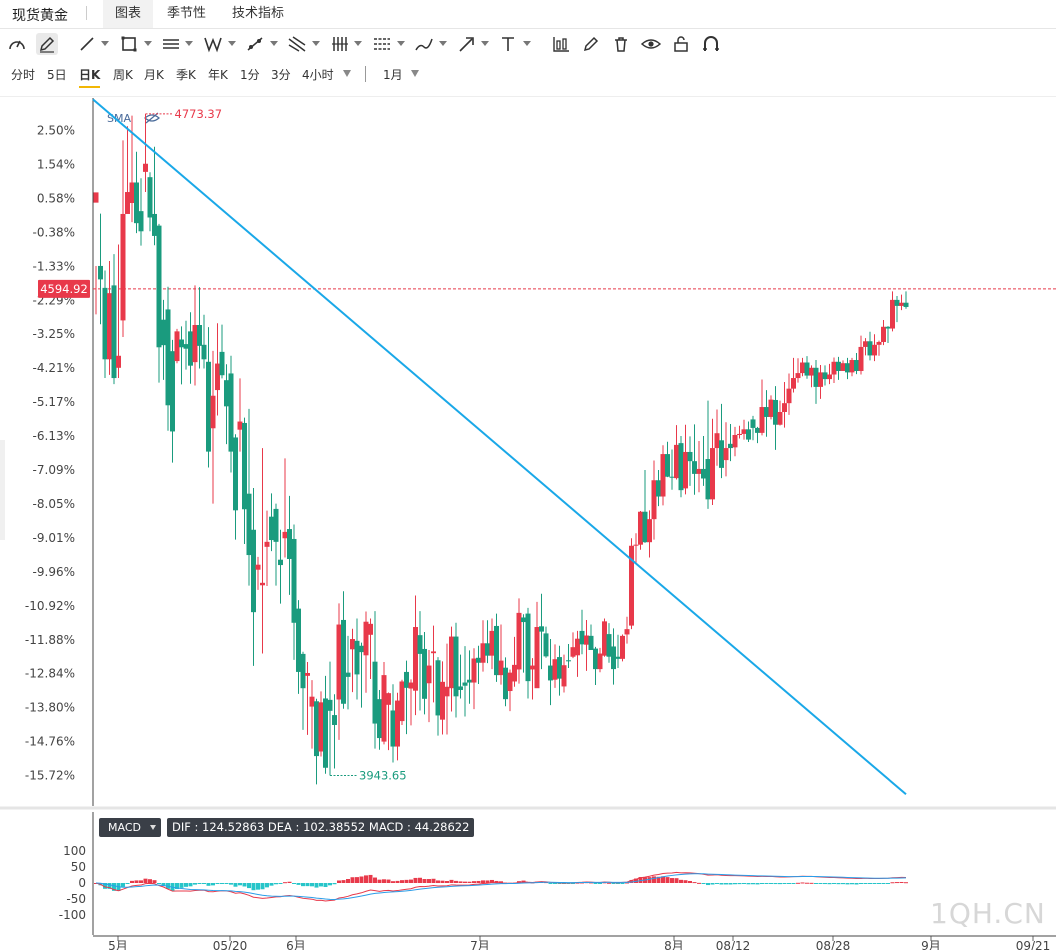 This screenshot has height=950, width=1056. Describe the element at coordinates (591, 44) in the screenshot. I see `edit-icon` at that location.